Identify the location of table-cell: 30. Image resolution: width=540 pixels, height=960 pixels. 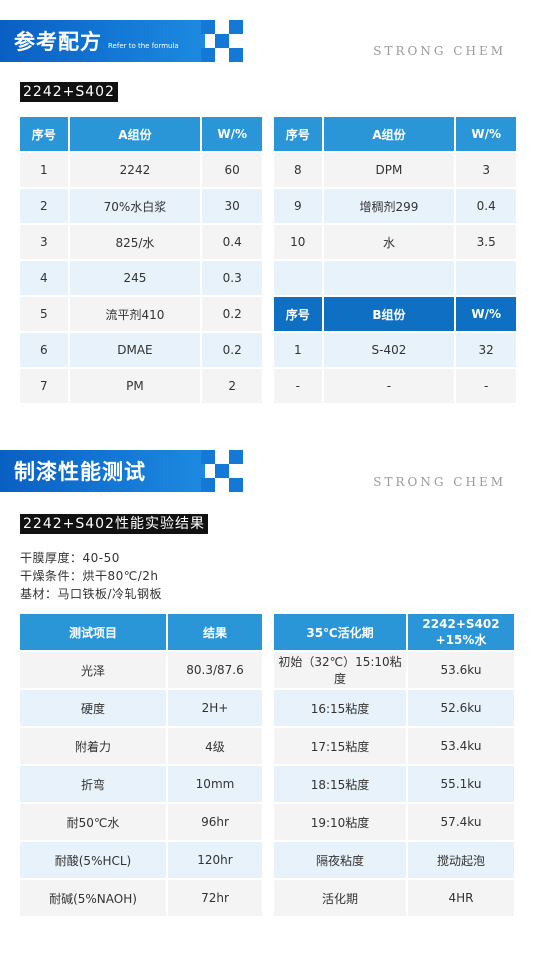
(232, 206).